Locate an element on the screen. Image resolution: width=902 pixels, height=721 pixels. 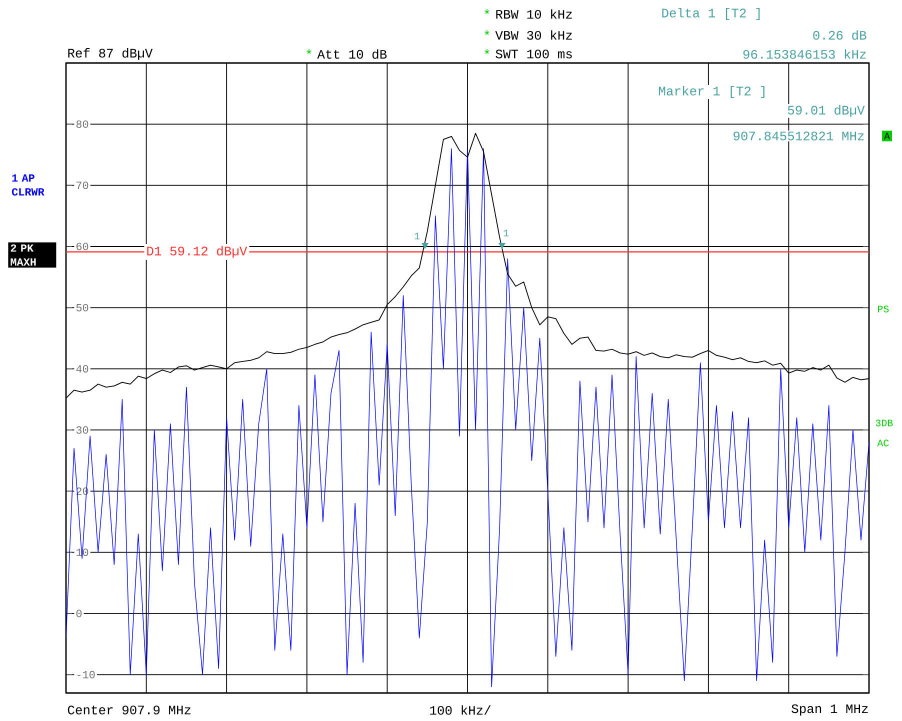
text: Span 1 MHz is located at coordinates (830, 710).